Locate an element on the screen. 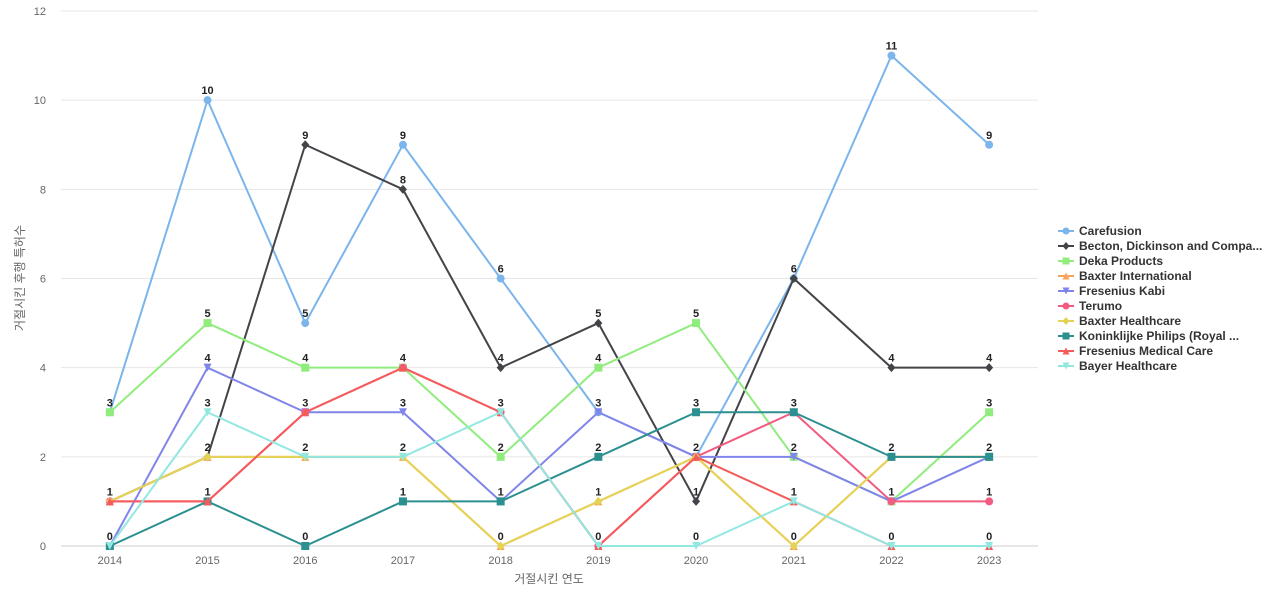  x-tick-label: 2014 is located at coordinates (110, 561).